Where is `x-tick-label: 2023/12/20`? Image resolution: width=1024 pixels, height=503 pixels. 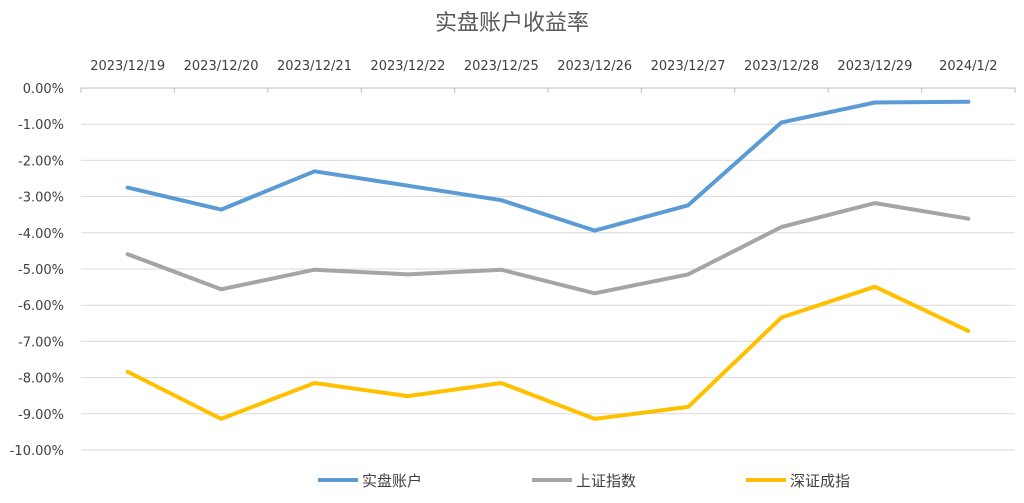 x-tick-label: 2023/12/20 is located at coordinates (221, 66).